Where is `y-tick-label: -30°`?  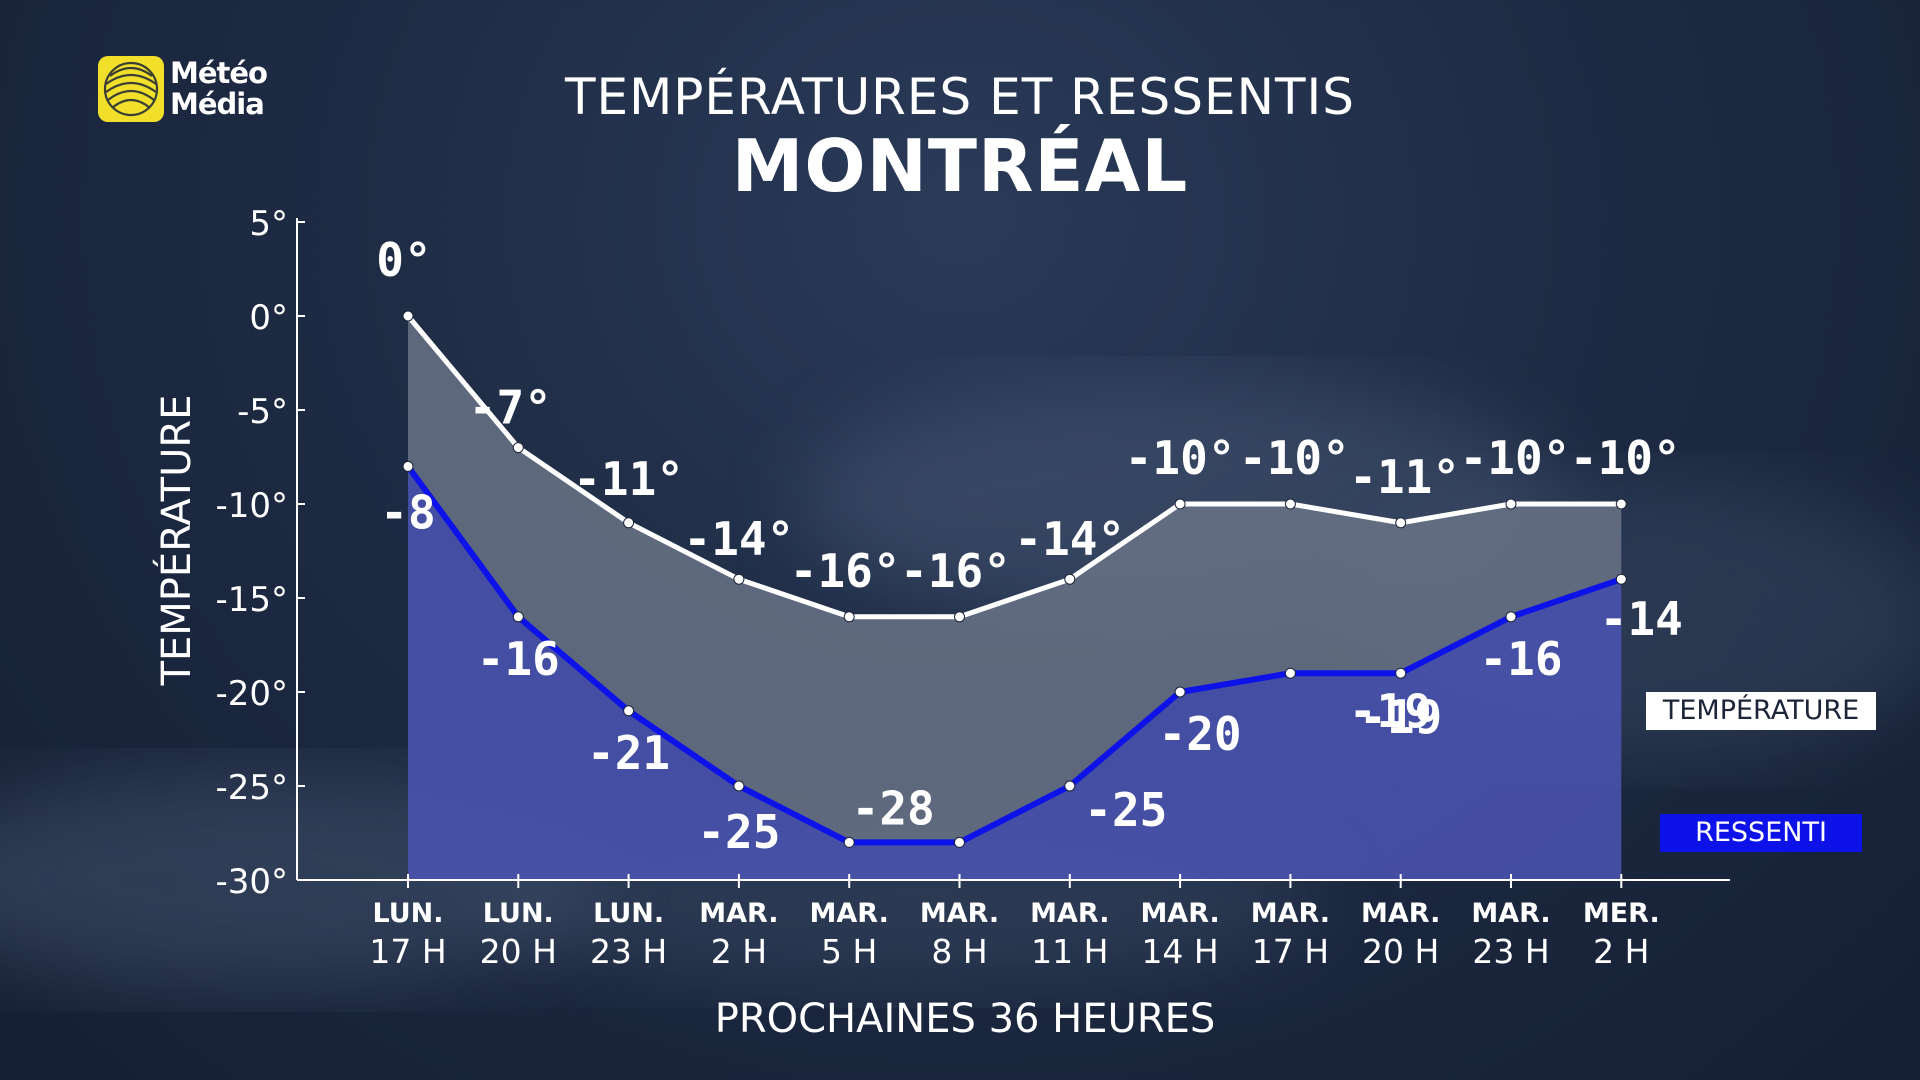 y-tick-label: -30° is located at coordinates (251, 882).